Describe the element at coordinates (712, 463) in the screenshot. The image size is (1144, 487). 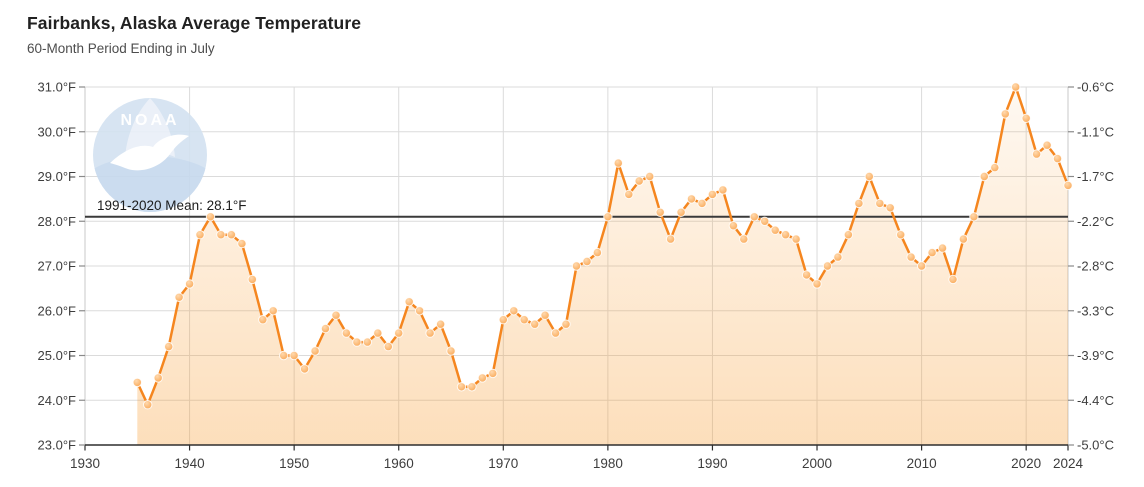
I see `x-axis-tick-label: 1990` at that location.